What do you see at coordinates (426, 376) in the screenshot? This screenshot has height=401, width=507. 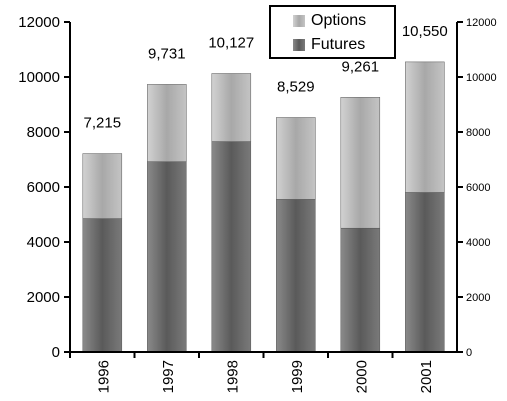 I see `x-tick-label-2001: 2001` at bounding box center [426, 376].